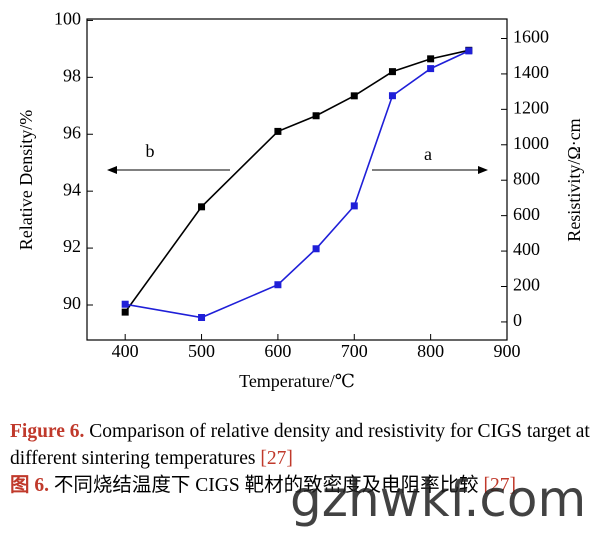 The image size is (600, 539). Describe the element at coordinates (30, 485) in the screenshot. I see `figure-label: 图 6.` at that location.